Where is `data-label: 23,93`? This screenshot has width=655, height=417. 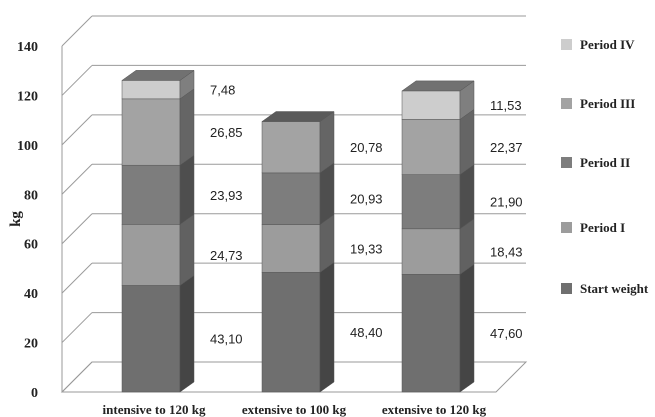 data-label: 23,93 is located at coordinates (226, 195).